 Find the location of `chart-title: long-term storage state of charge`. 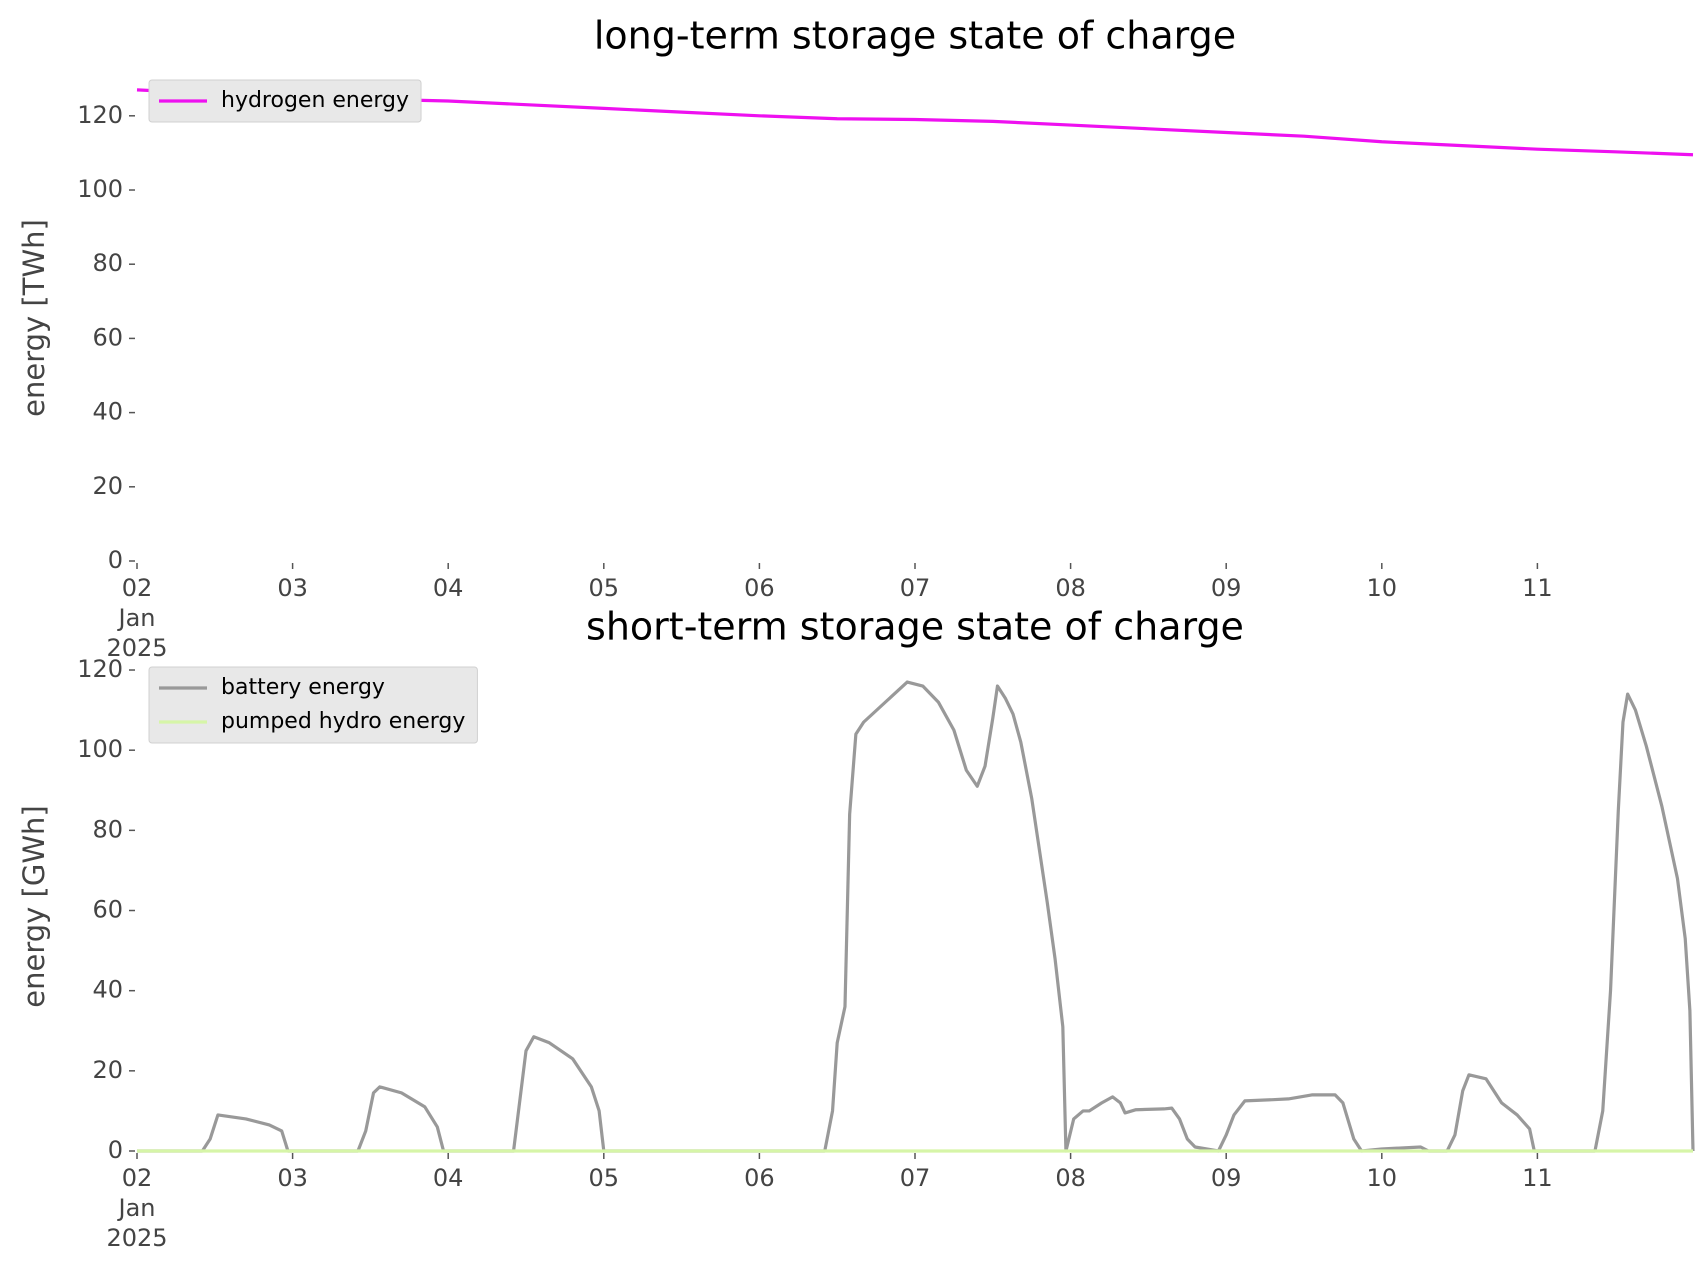

chart-title: long-term storage state of charge is located at coordinates (915, 36).